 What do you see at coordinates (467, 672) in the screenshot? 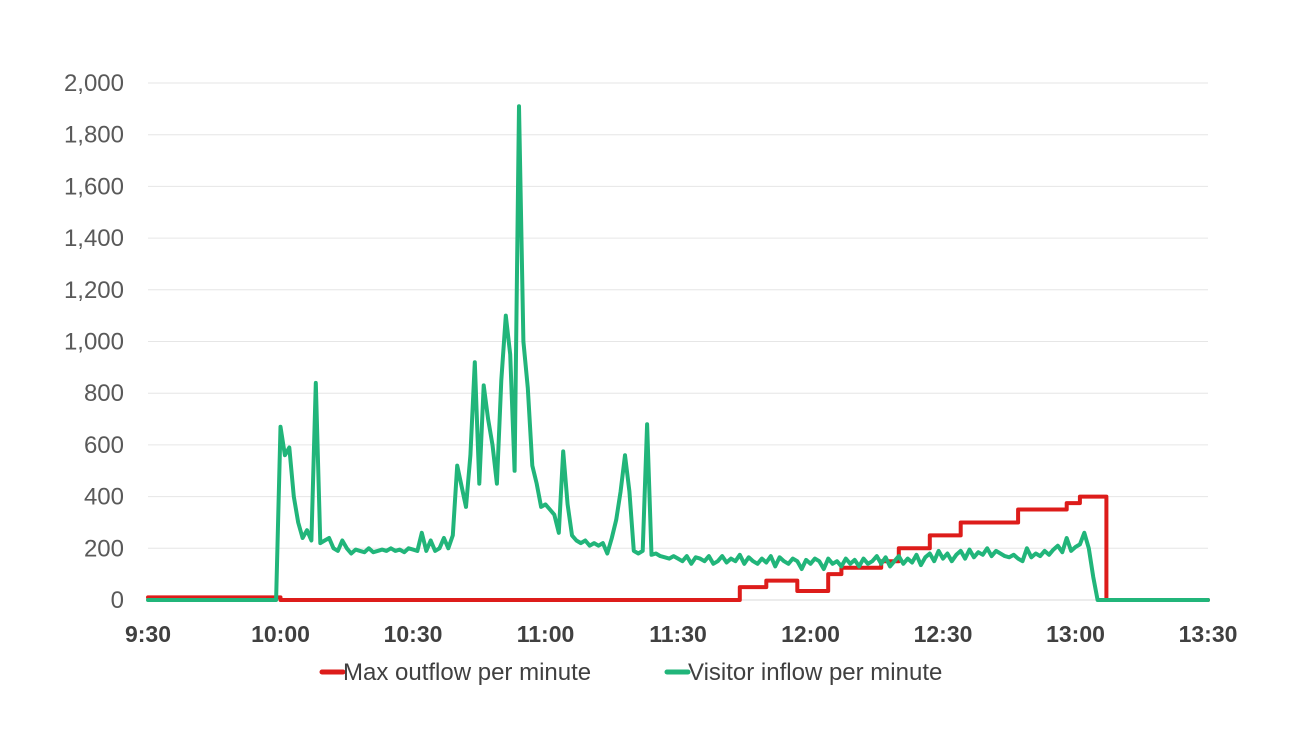
I see `legend-label: Max outflow per minute` at bounding box center [467, 672].